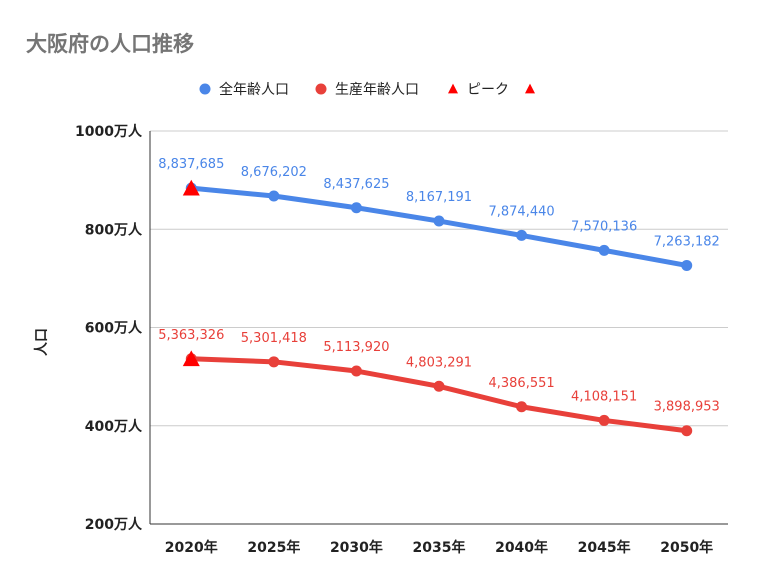 This screenshot has width=758, height=586. I want to click on legend: 全年齢人口 生産年齢人口 ピーク, so click(367, 89).